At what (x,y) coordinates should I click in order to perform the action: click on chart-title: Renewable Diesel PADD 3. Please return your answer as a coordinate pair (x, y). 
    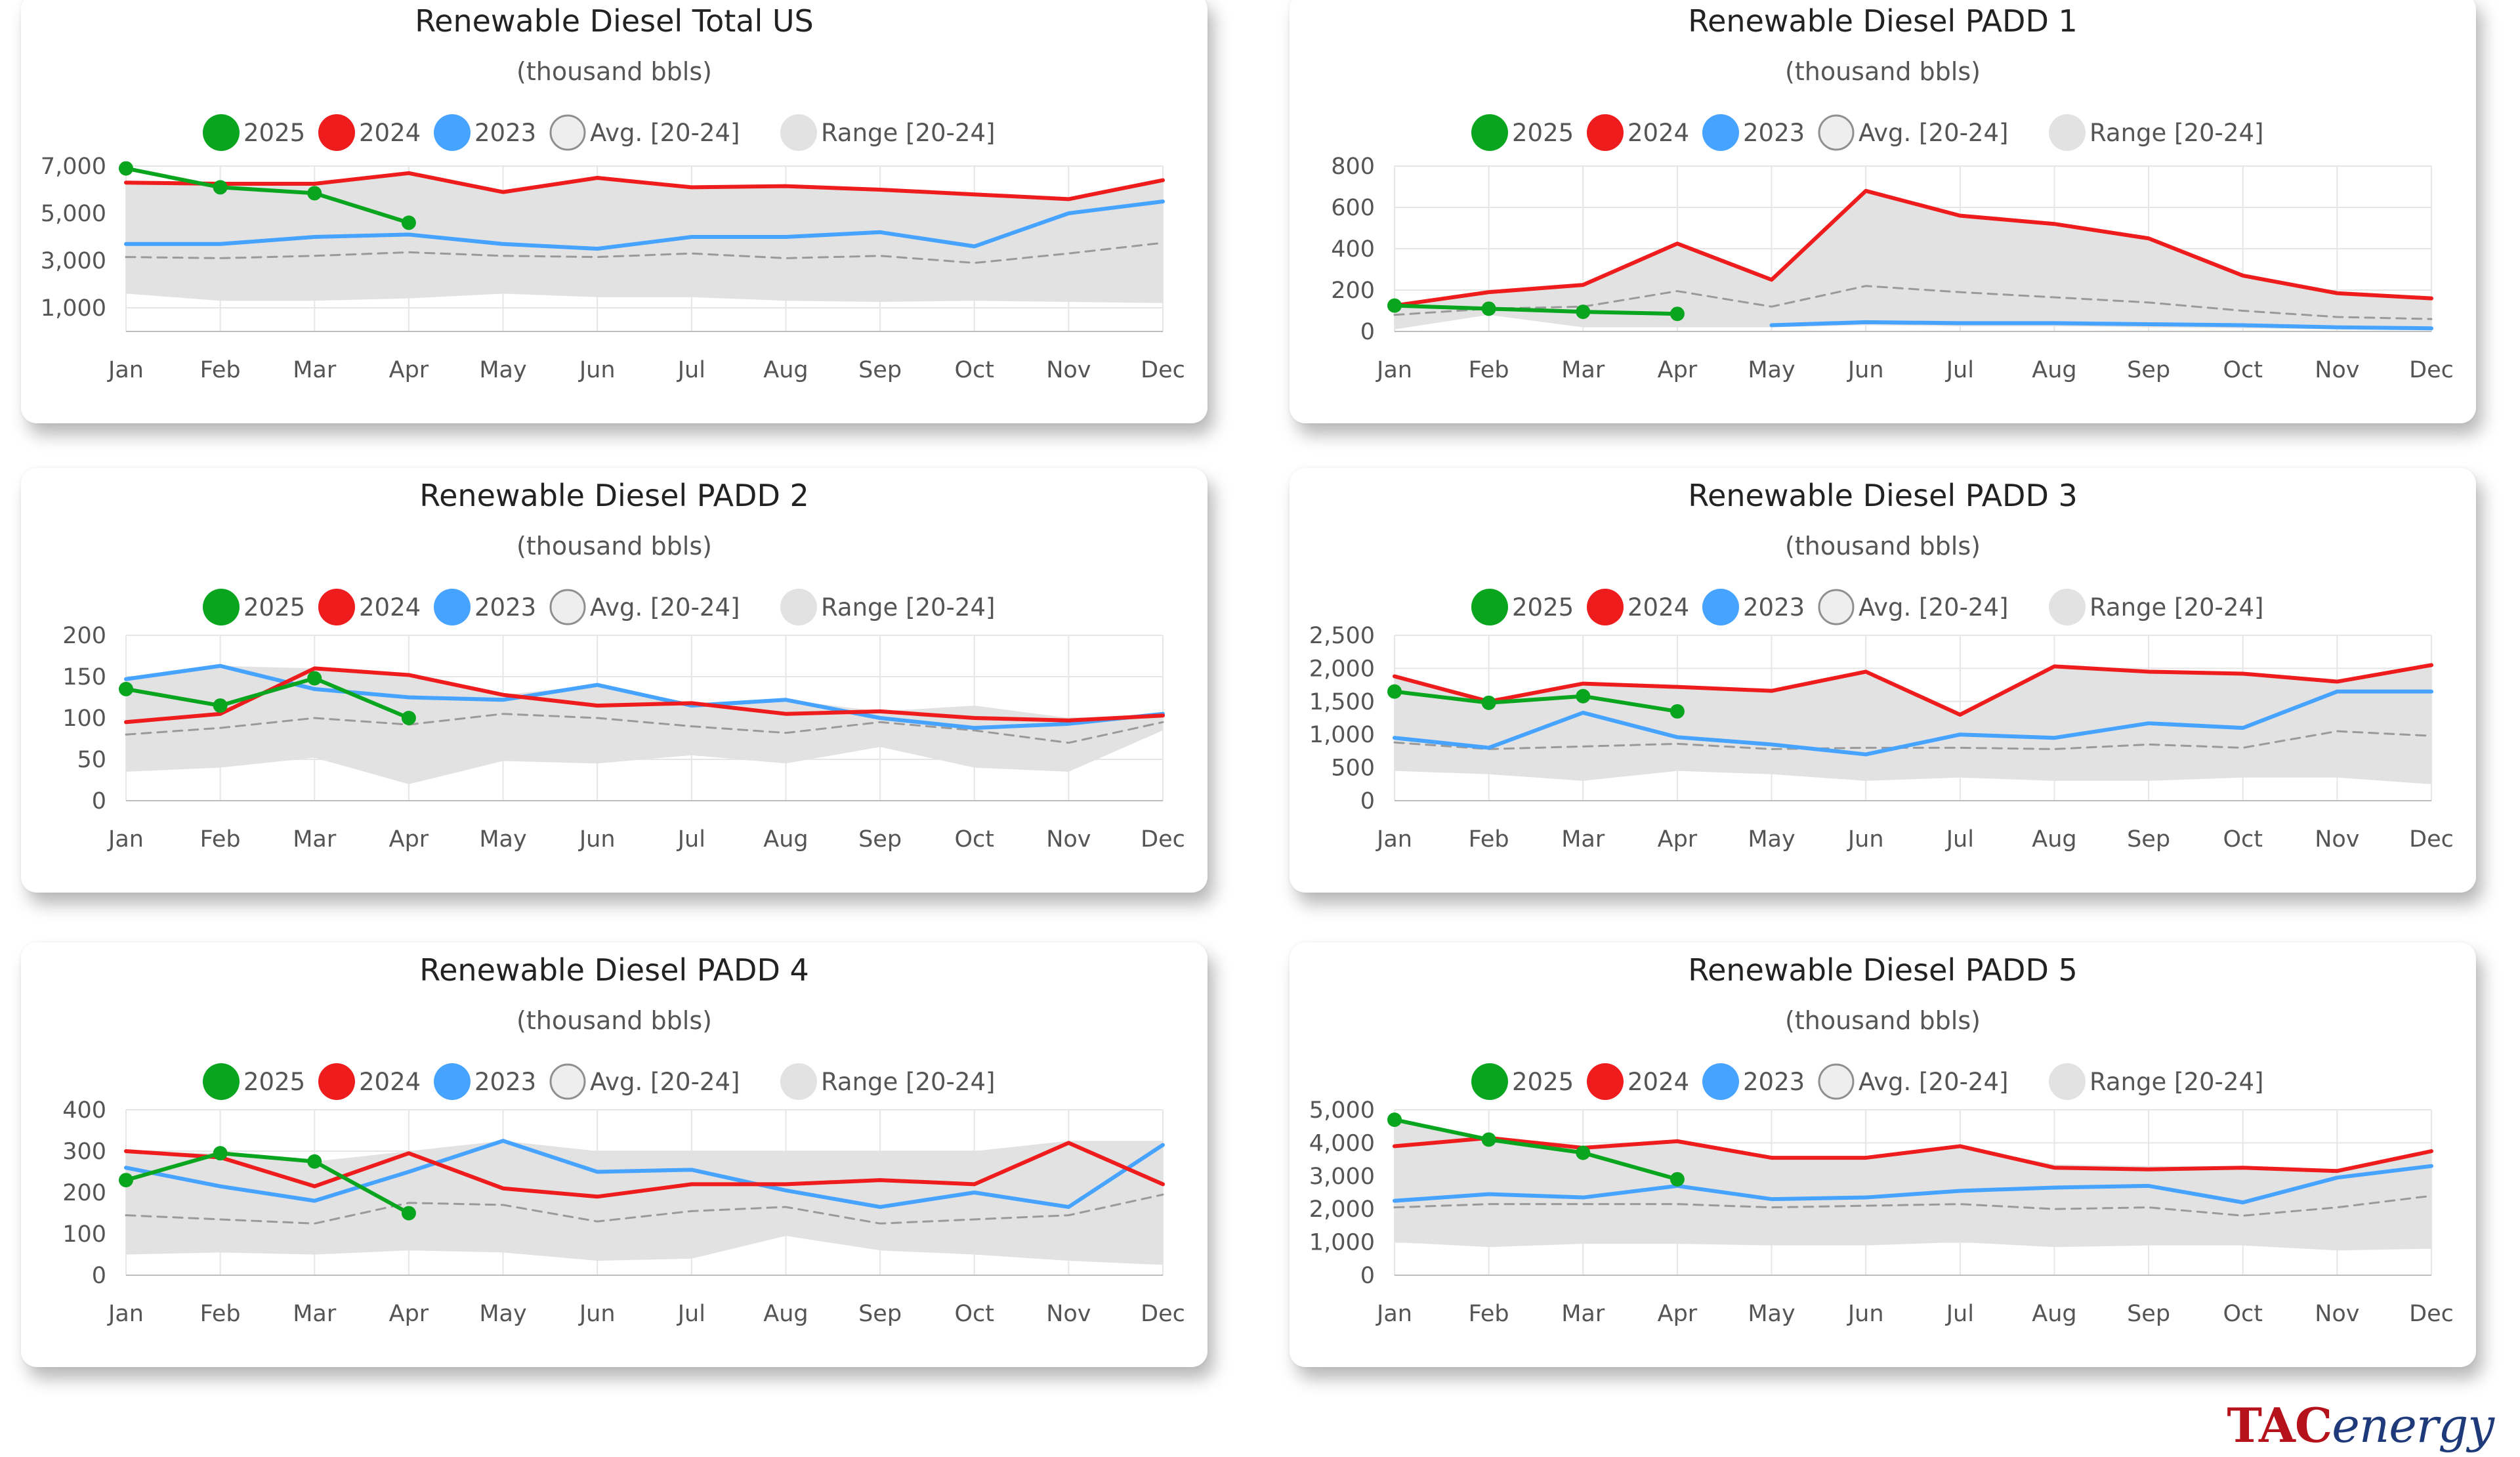
    Looking at the image, I should click on (1883, 495).